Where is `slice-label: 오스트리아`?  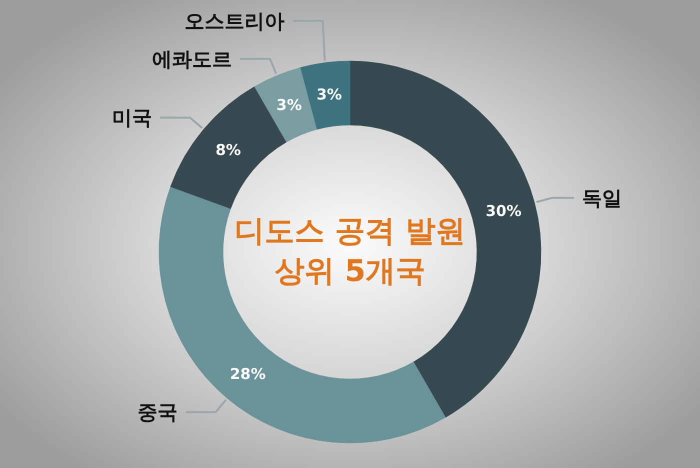 slice-label: 오스트리아 is located at coordinates (234, 20).